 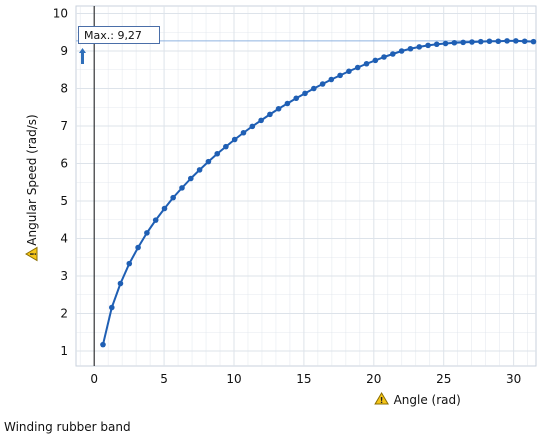 What do you see at coordinates (373, 379) in the screenshot?
I see `x-tick-label: 20` at bounding box center [373, 379].